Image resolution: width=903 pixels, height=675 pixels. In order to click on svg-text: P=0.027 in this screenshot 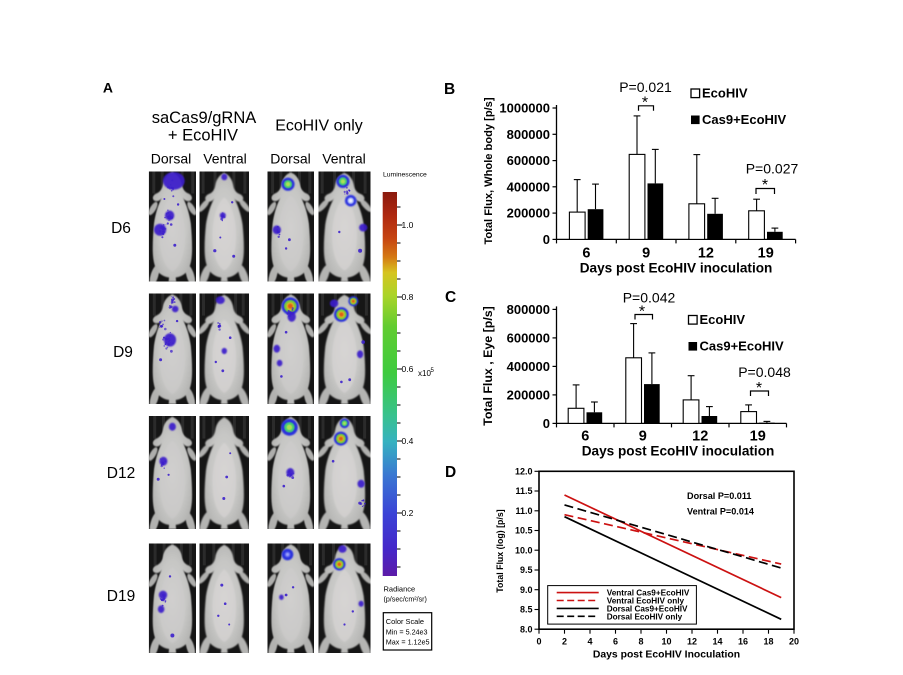, I will do `click(772, 169)`.